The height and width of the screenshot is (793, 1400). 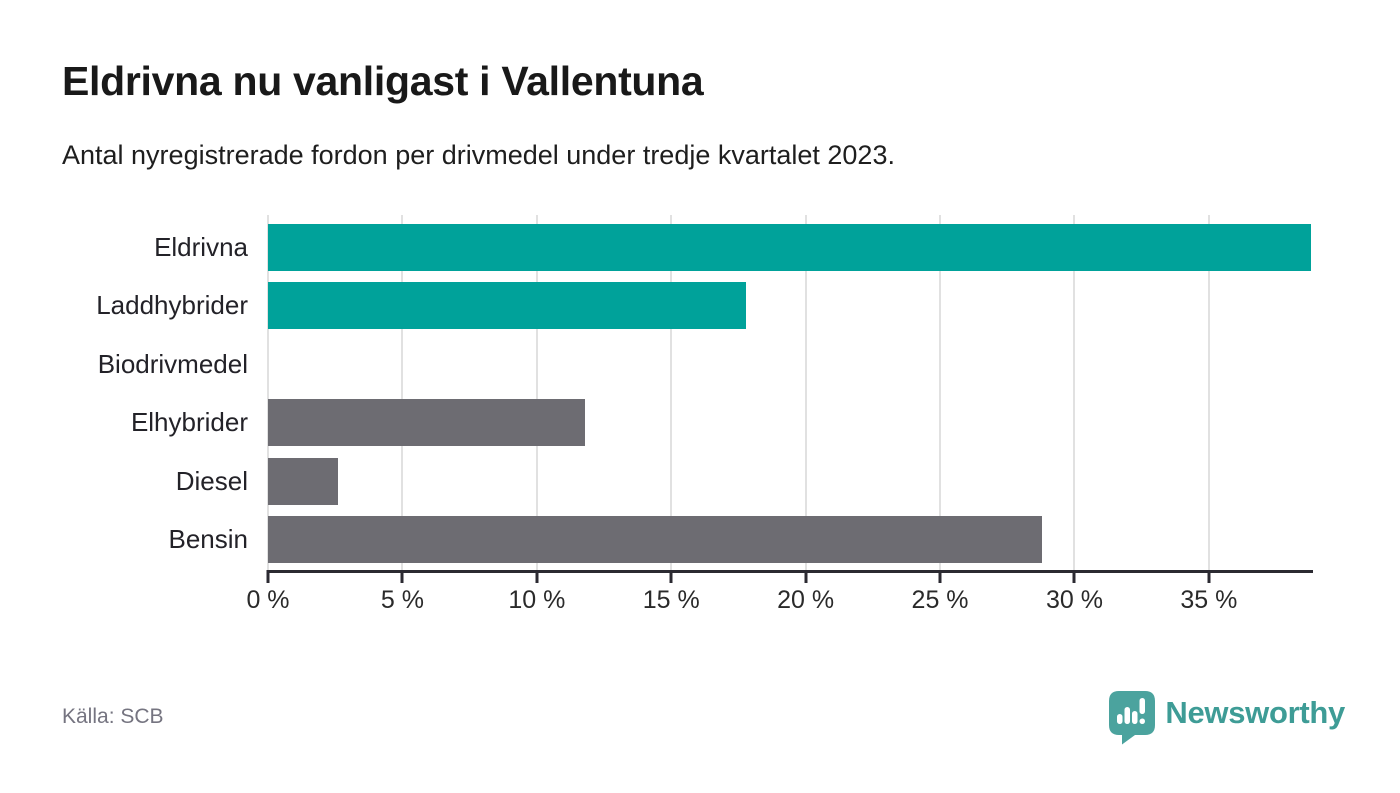 I want to click on tick-label-30: 30 %, so click(x=1074, y=600).